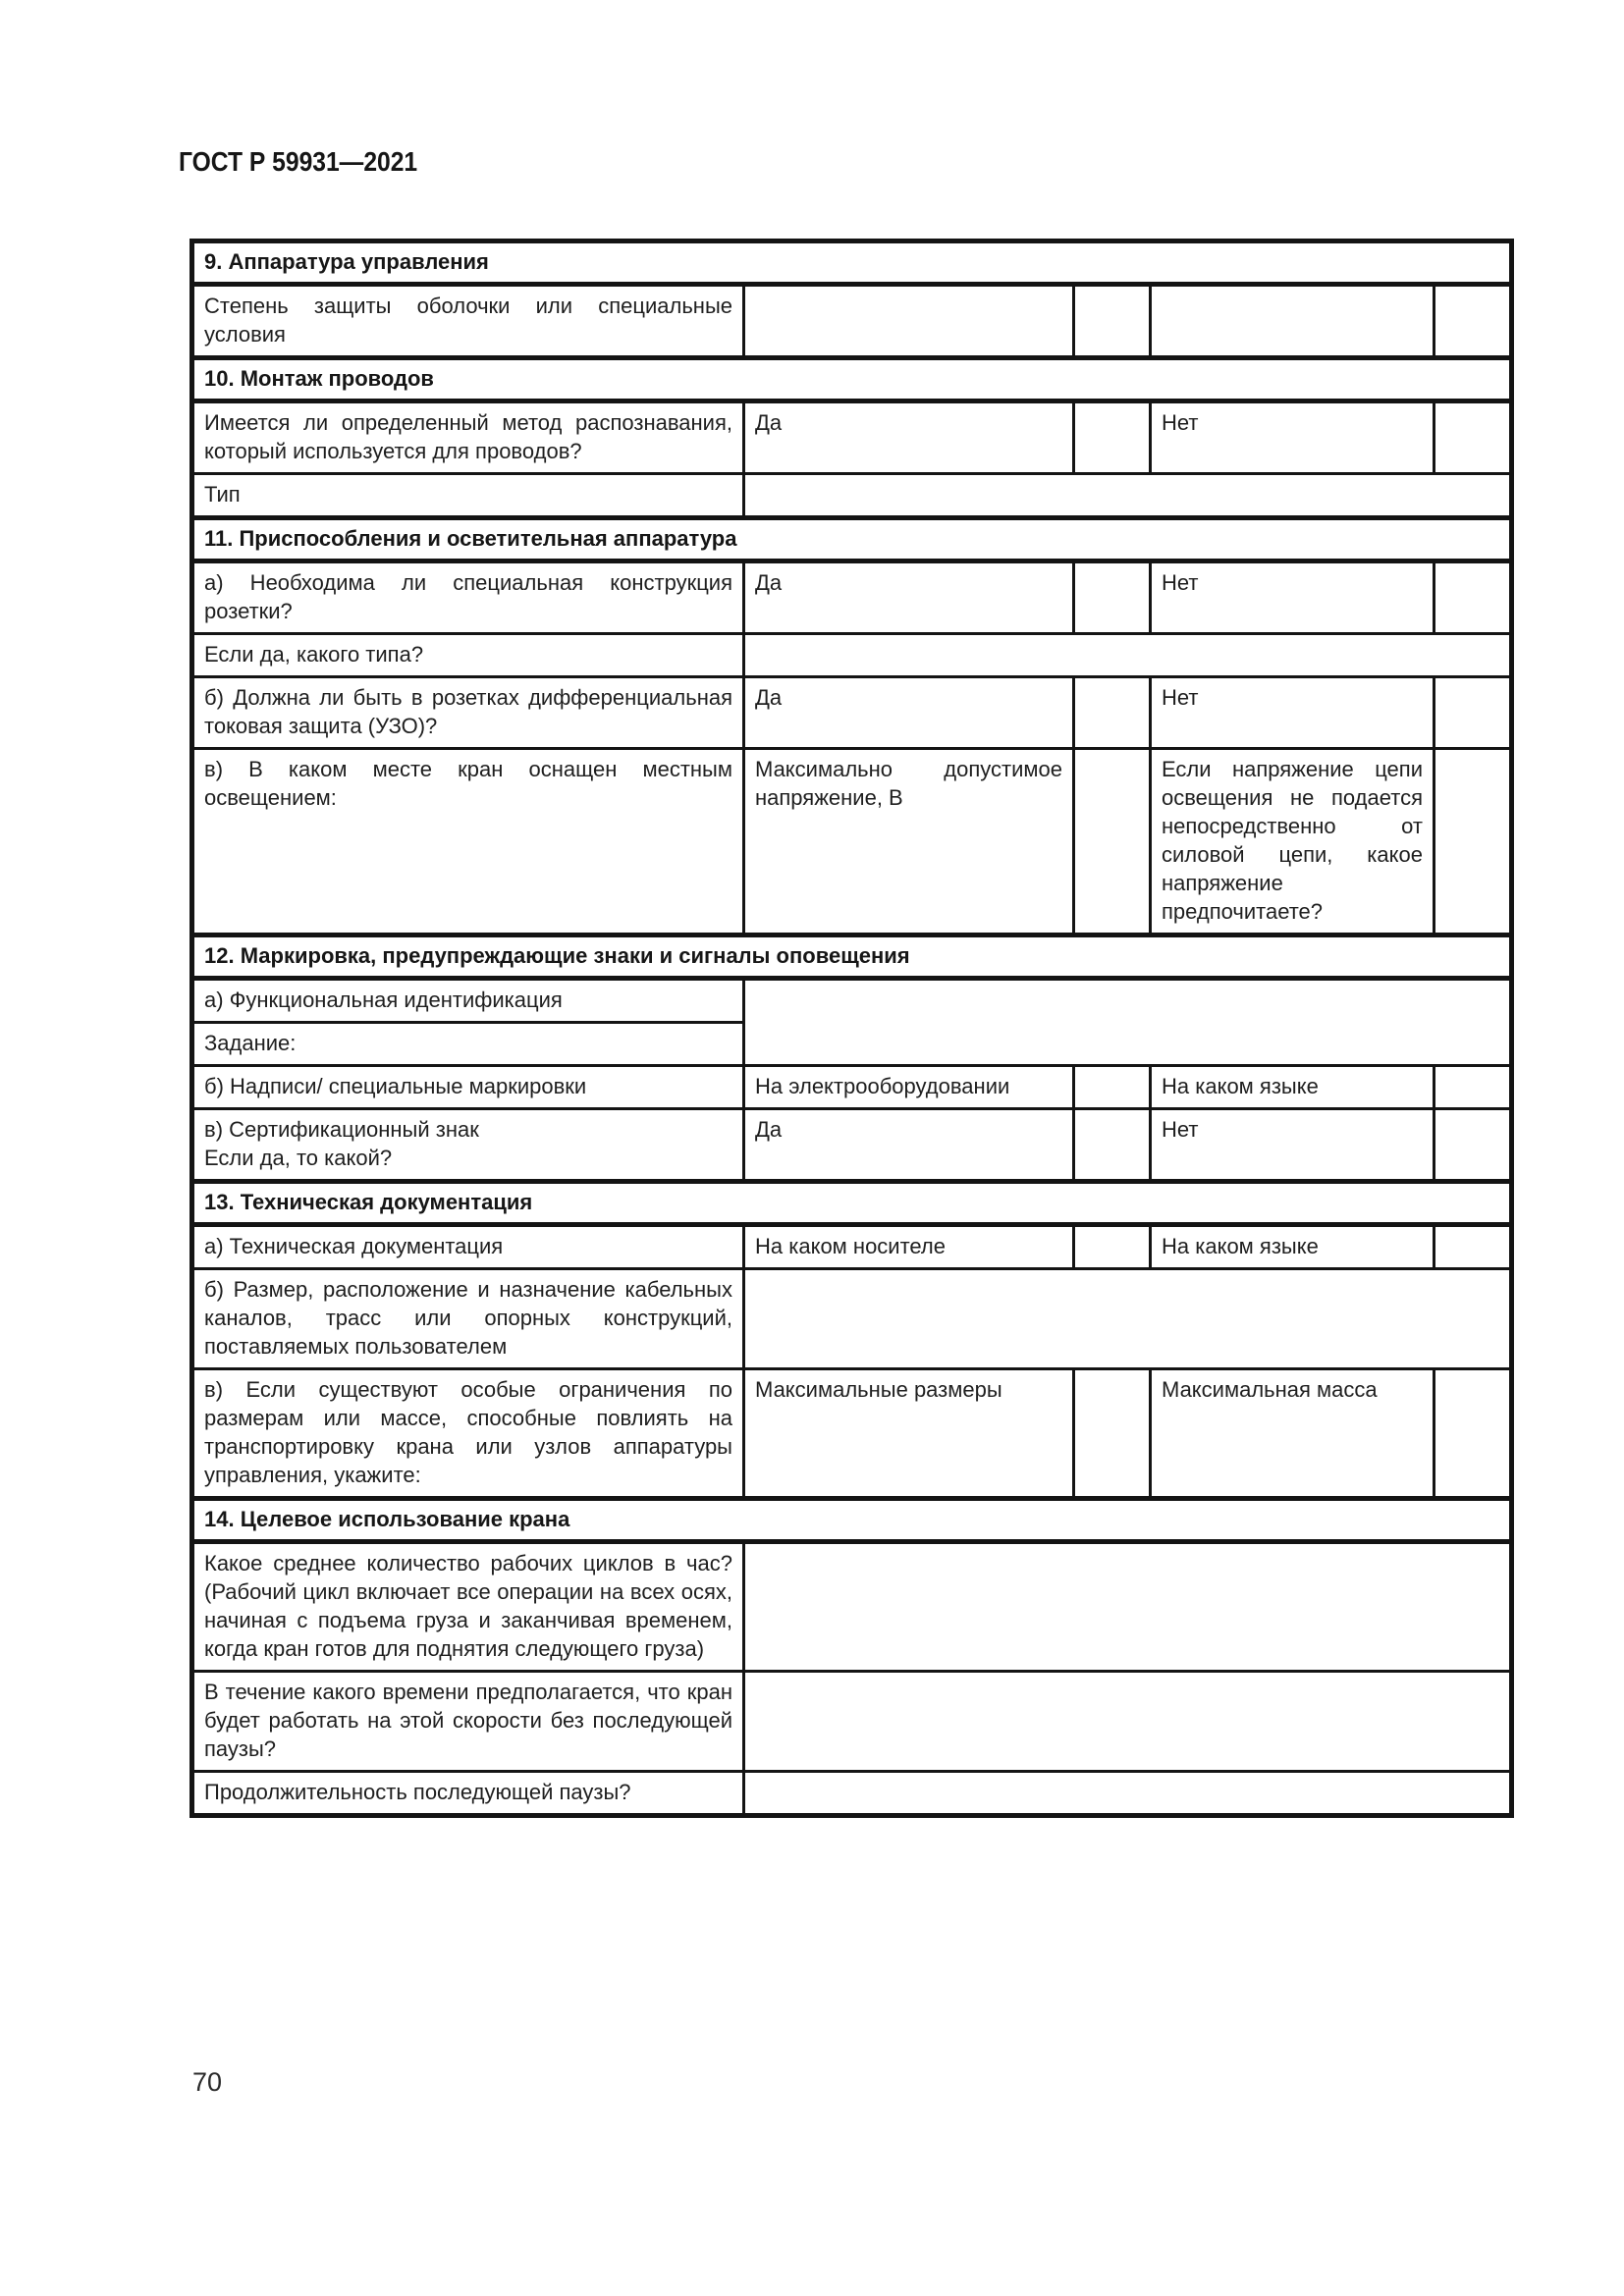  I want to click on section-title: 13. Техническая документация, so click(851, 1203).